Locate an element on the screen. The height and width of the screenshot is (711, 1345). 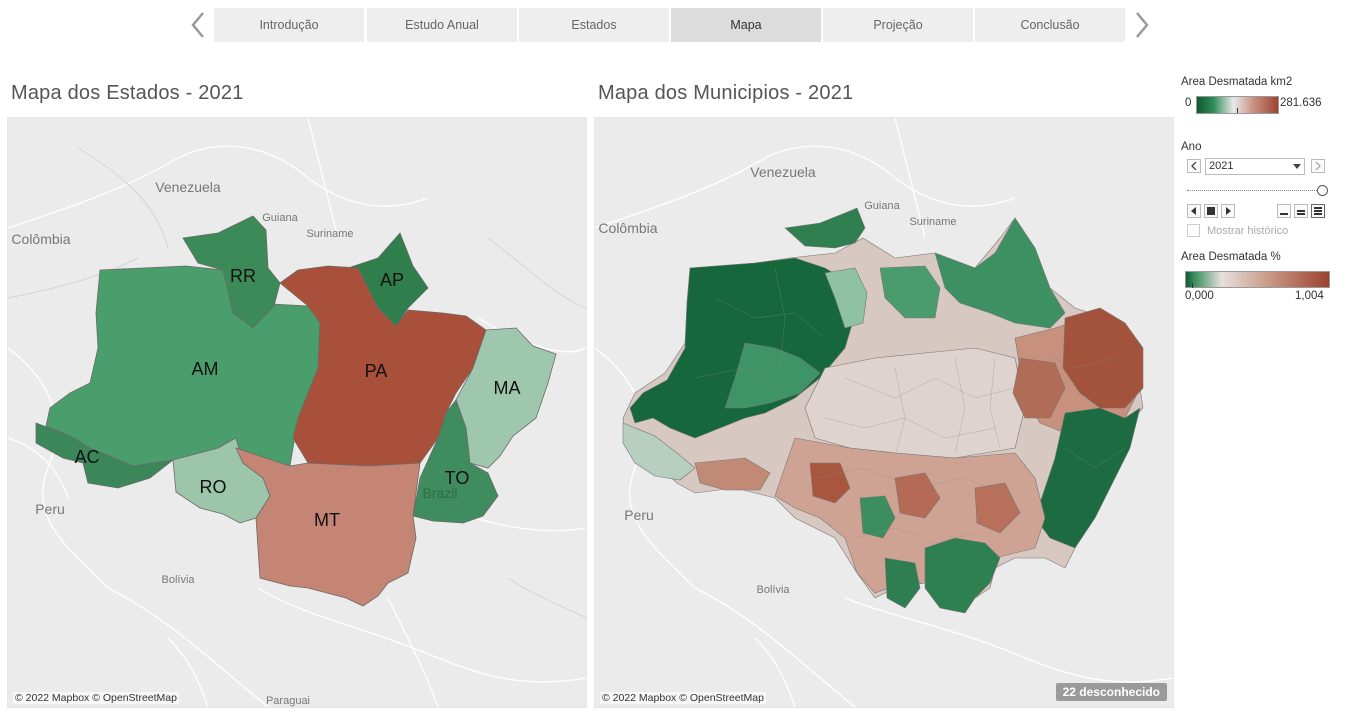
legend-km2-min: 0 is located at coordinates (1188, 103).